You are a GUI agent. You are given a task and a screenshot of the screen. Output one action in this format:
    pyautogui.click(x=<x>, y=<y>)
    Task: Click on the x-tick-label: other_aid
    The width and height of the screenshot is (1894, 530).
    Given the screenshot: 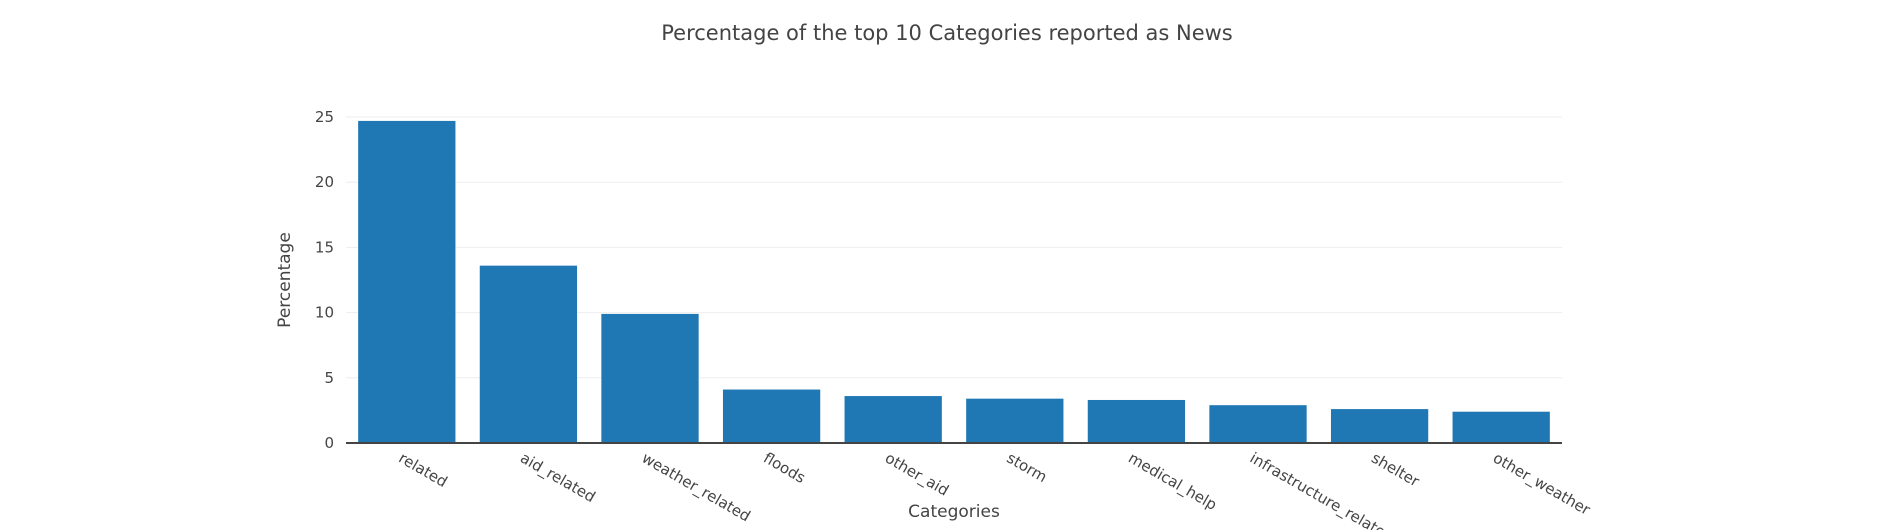 What is the action you would take?
    pyautogui.click(x=917, y=475)
    